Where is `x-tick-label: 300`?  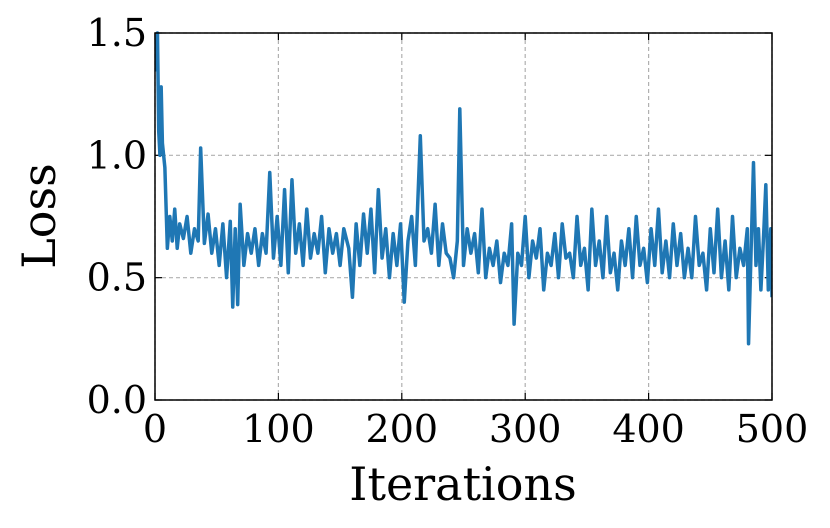 x-tick-label: 300 is located at coordinates (525, 429).